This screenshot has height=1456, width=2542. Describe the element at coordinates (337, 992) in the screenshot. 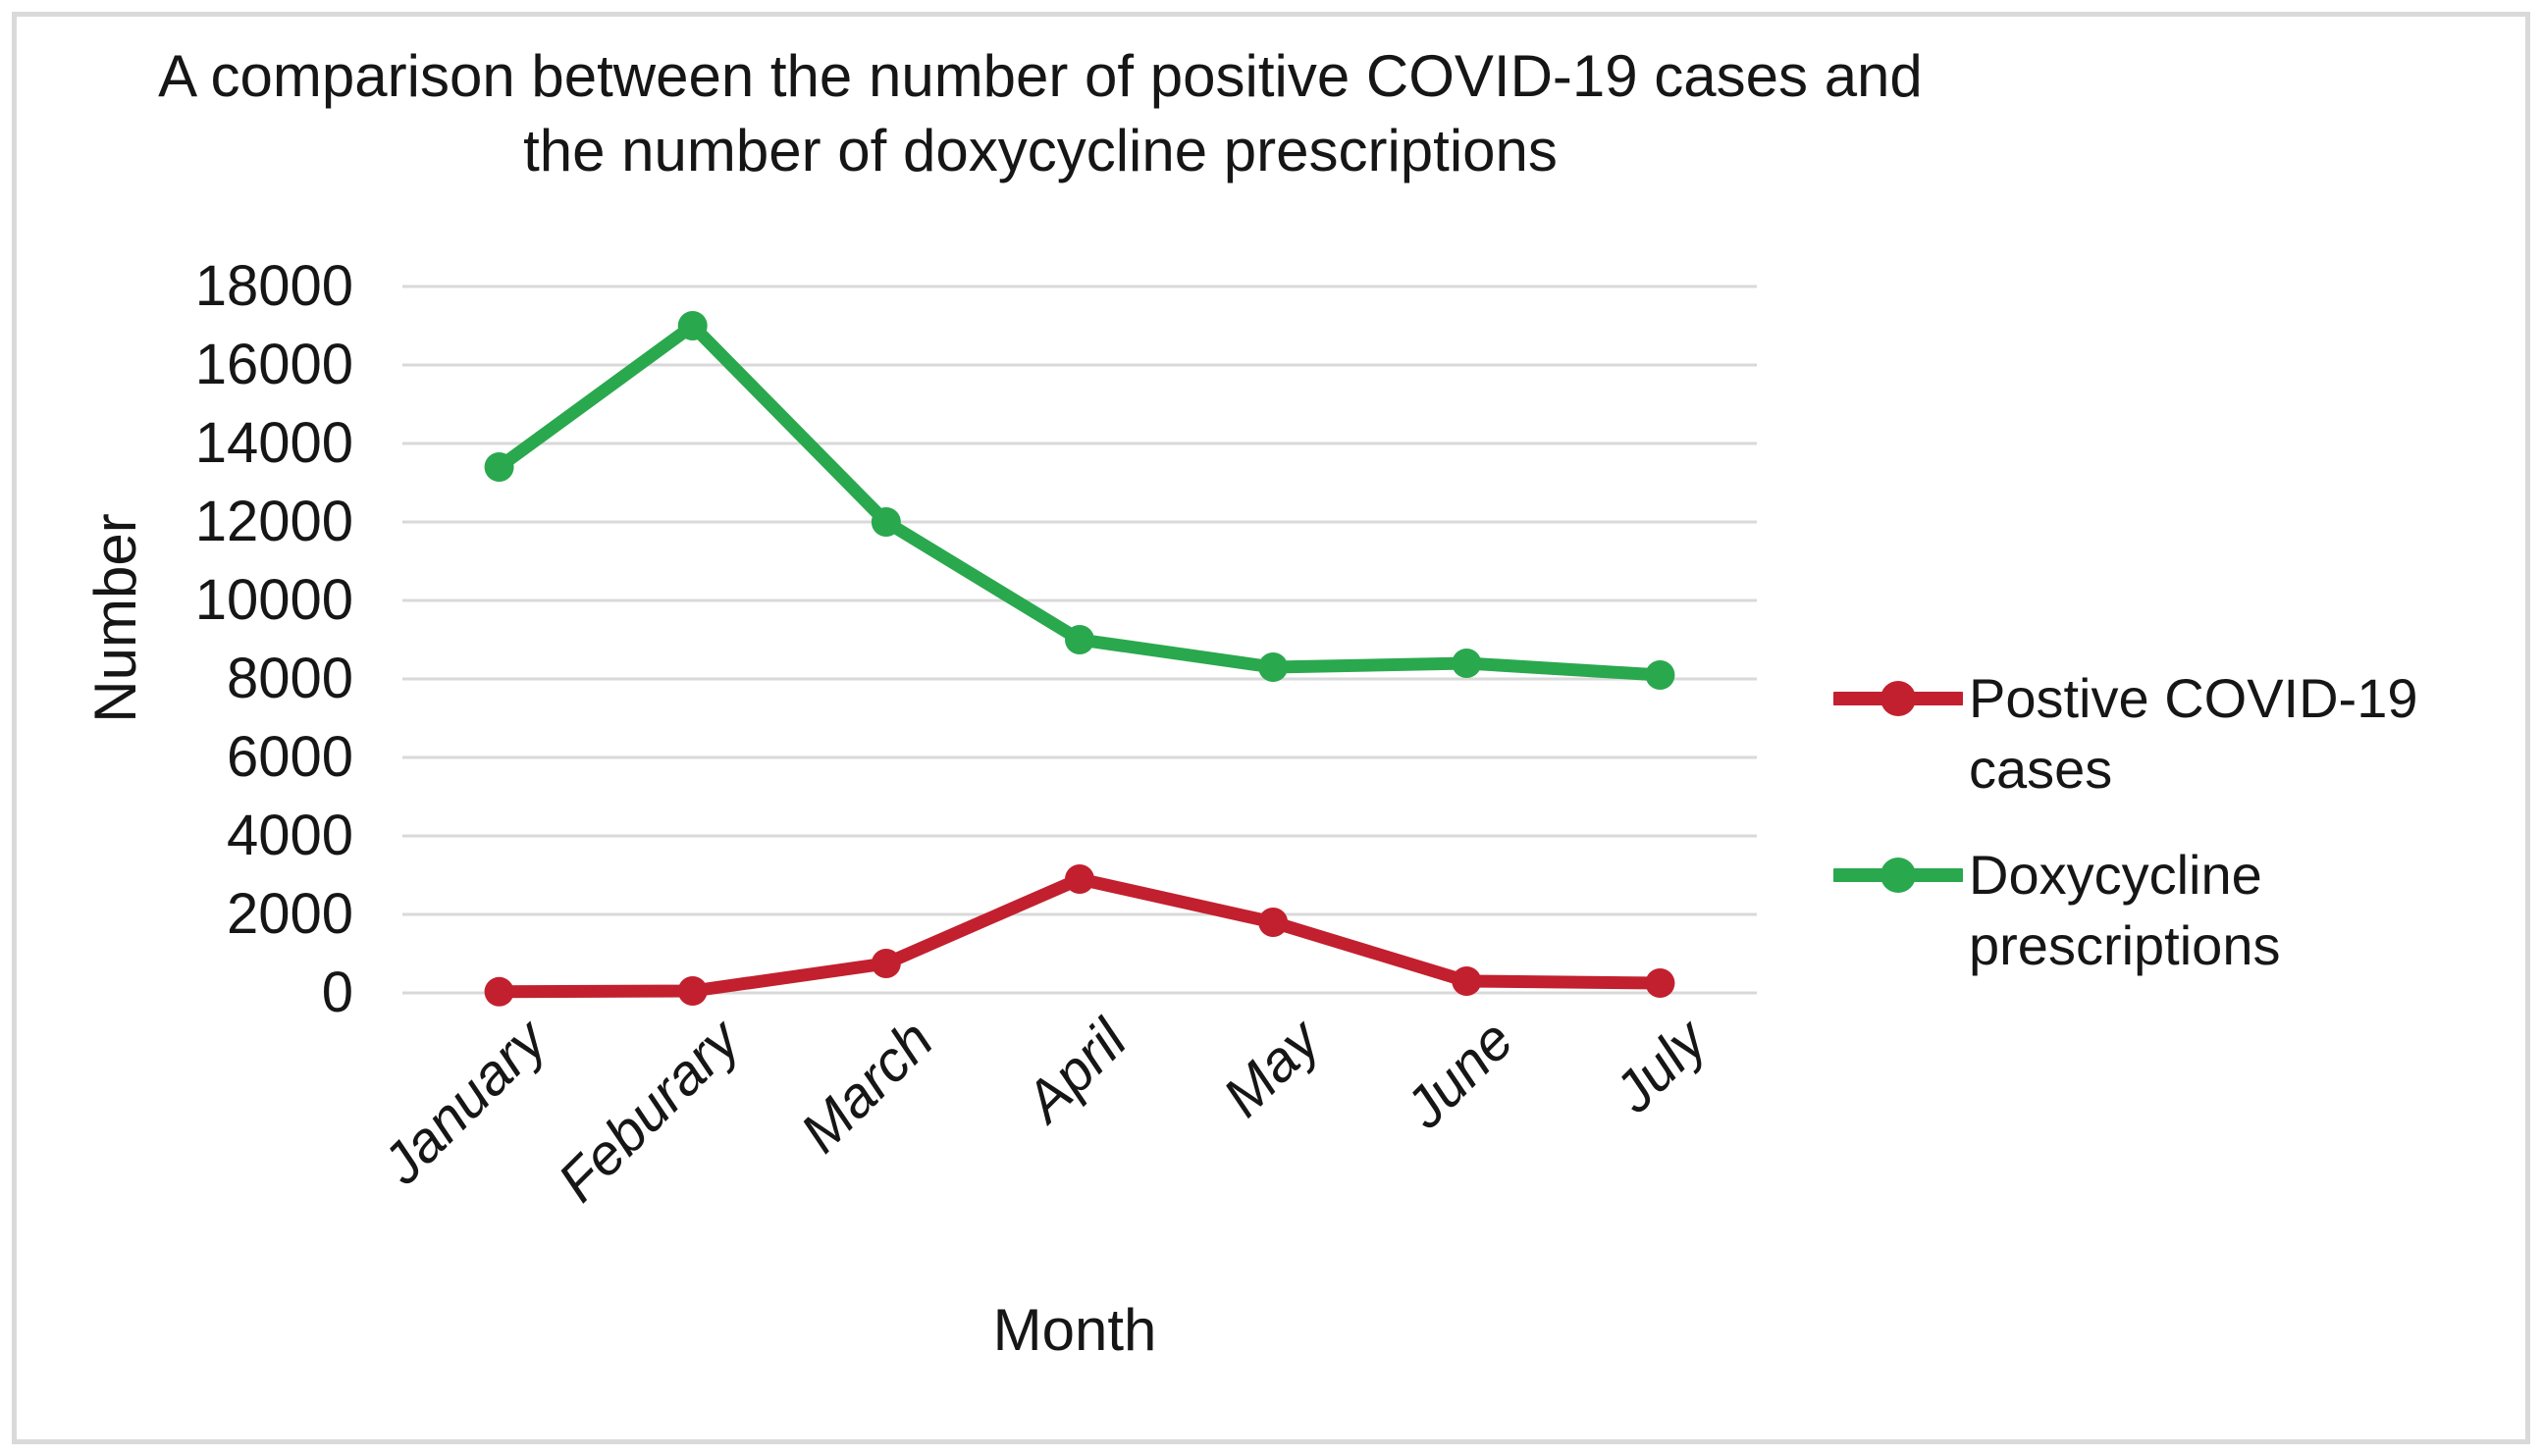

I see `y-tick-label: 0` at that location.